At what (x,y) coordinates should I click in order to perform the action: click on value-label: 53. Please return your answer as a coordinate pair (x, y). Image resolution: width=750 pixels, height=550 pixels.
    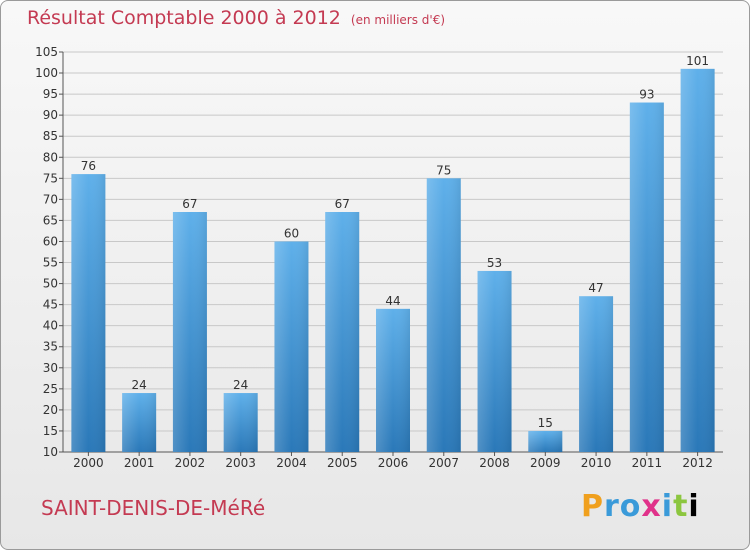
    Looking at the image, I should click on (494, 263).